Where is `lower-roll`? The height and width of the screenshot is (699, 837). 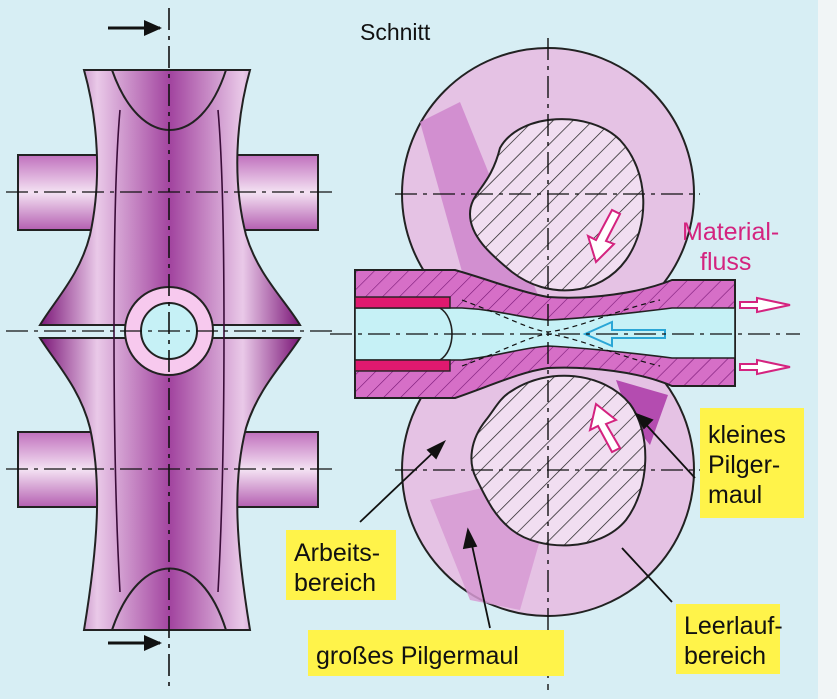
lower-roll is located at coordinates (170, 484).